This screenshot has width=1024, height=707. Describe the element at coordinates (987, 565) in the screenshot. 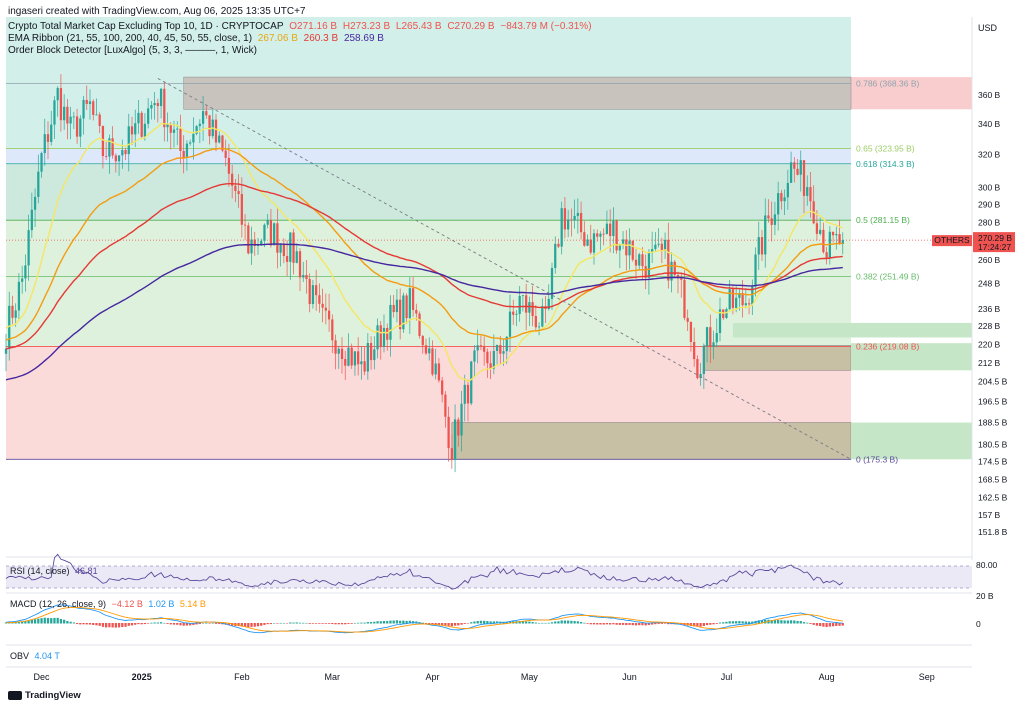

I see `rsi-level-label: 80.00` at that location.